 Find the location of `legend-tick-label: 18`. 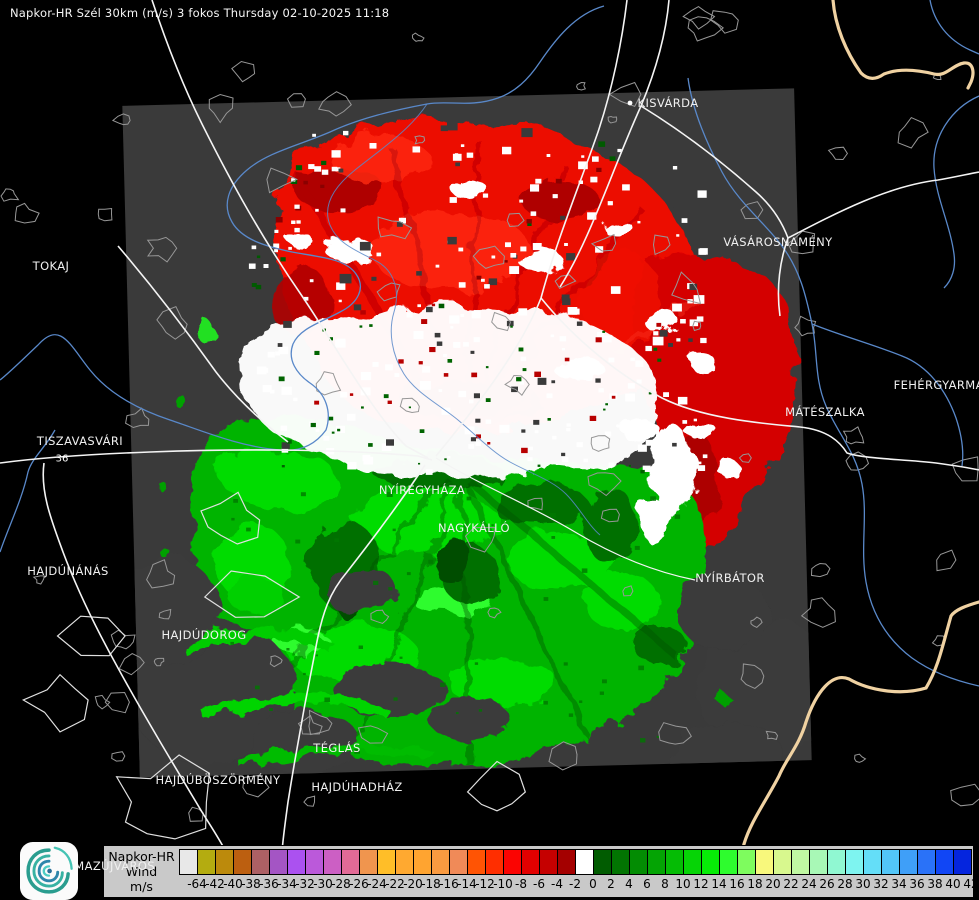

legend-tick-label: 18 is located at coordinates (755, 884).